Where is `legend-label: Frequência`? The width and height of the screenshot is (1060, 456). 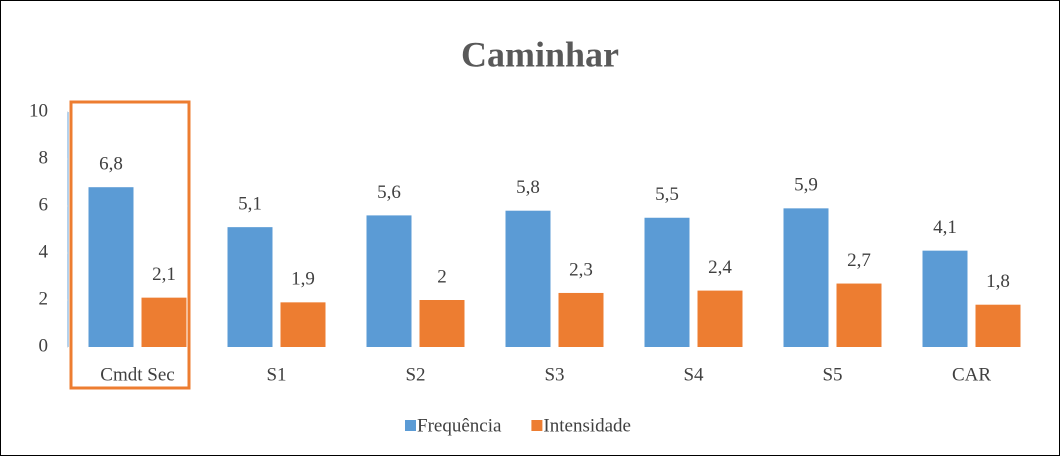 legend-label: Frequência is located at coordinates (459, 425).